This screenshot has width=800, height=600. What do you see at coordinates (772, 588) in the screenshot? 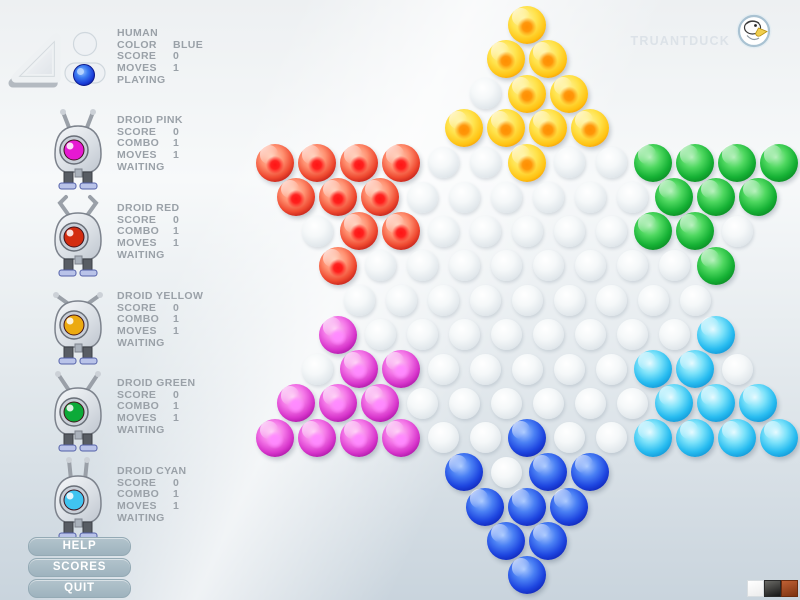
I see `quality-swatch-black` at bounding box center [772, 588].